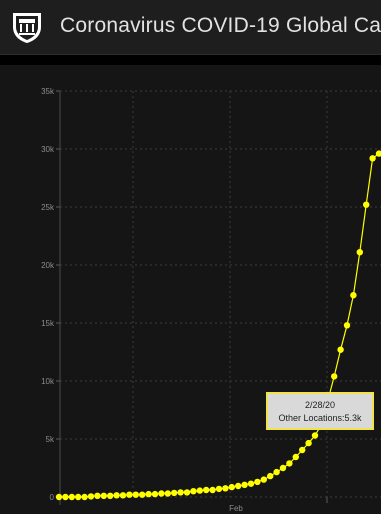 The height and width of the screenshot is (514, 381). What do you see at coordinates (48, 207) in the screenshot?
I see `y-tick-label: 25k` at bounding box center [48, 207].